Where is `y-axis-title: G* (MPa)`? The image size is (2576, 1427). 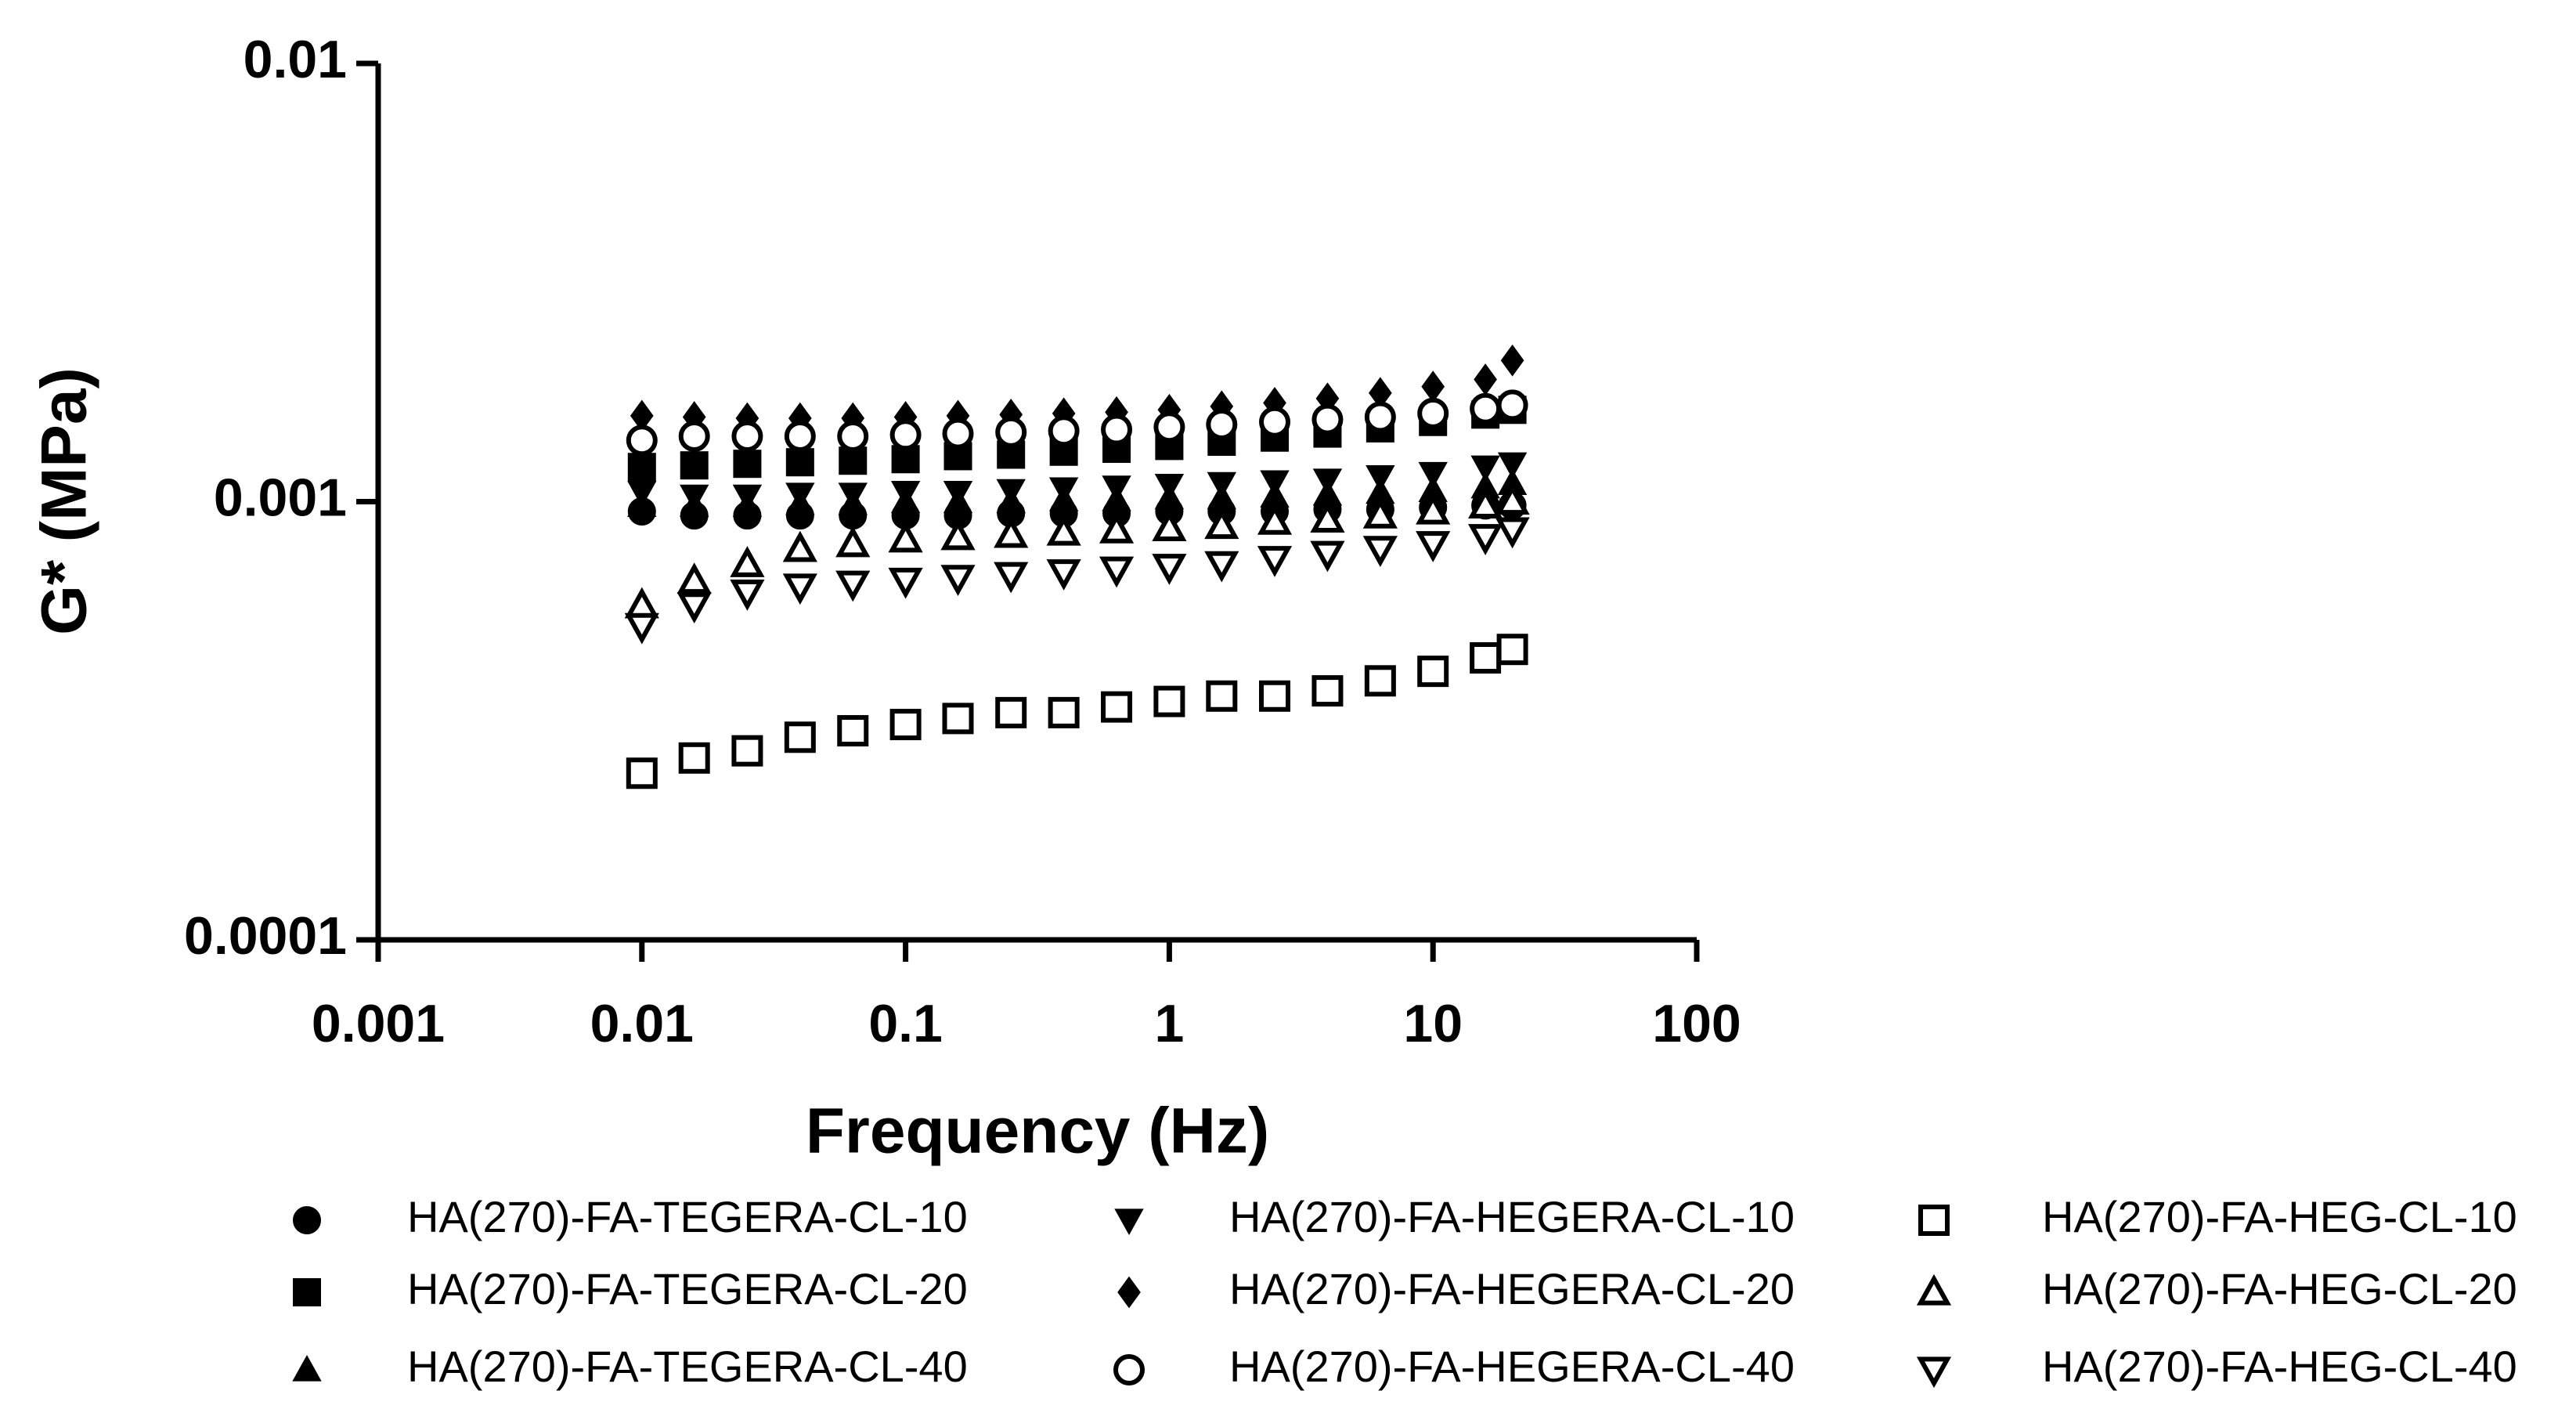
y-axis-title: G* (MPa) is located at coordinates (64, 501).